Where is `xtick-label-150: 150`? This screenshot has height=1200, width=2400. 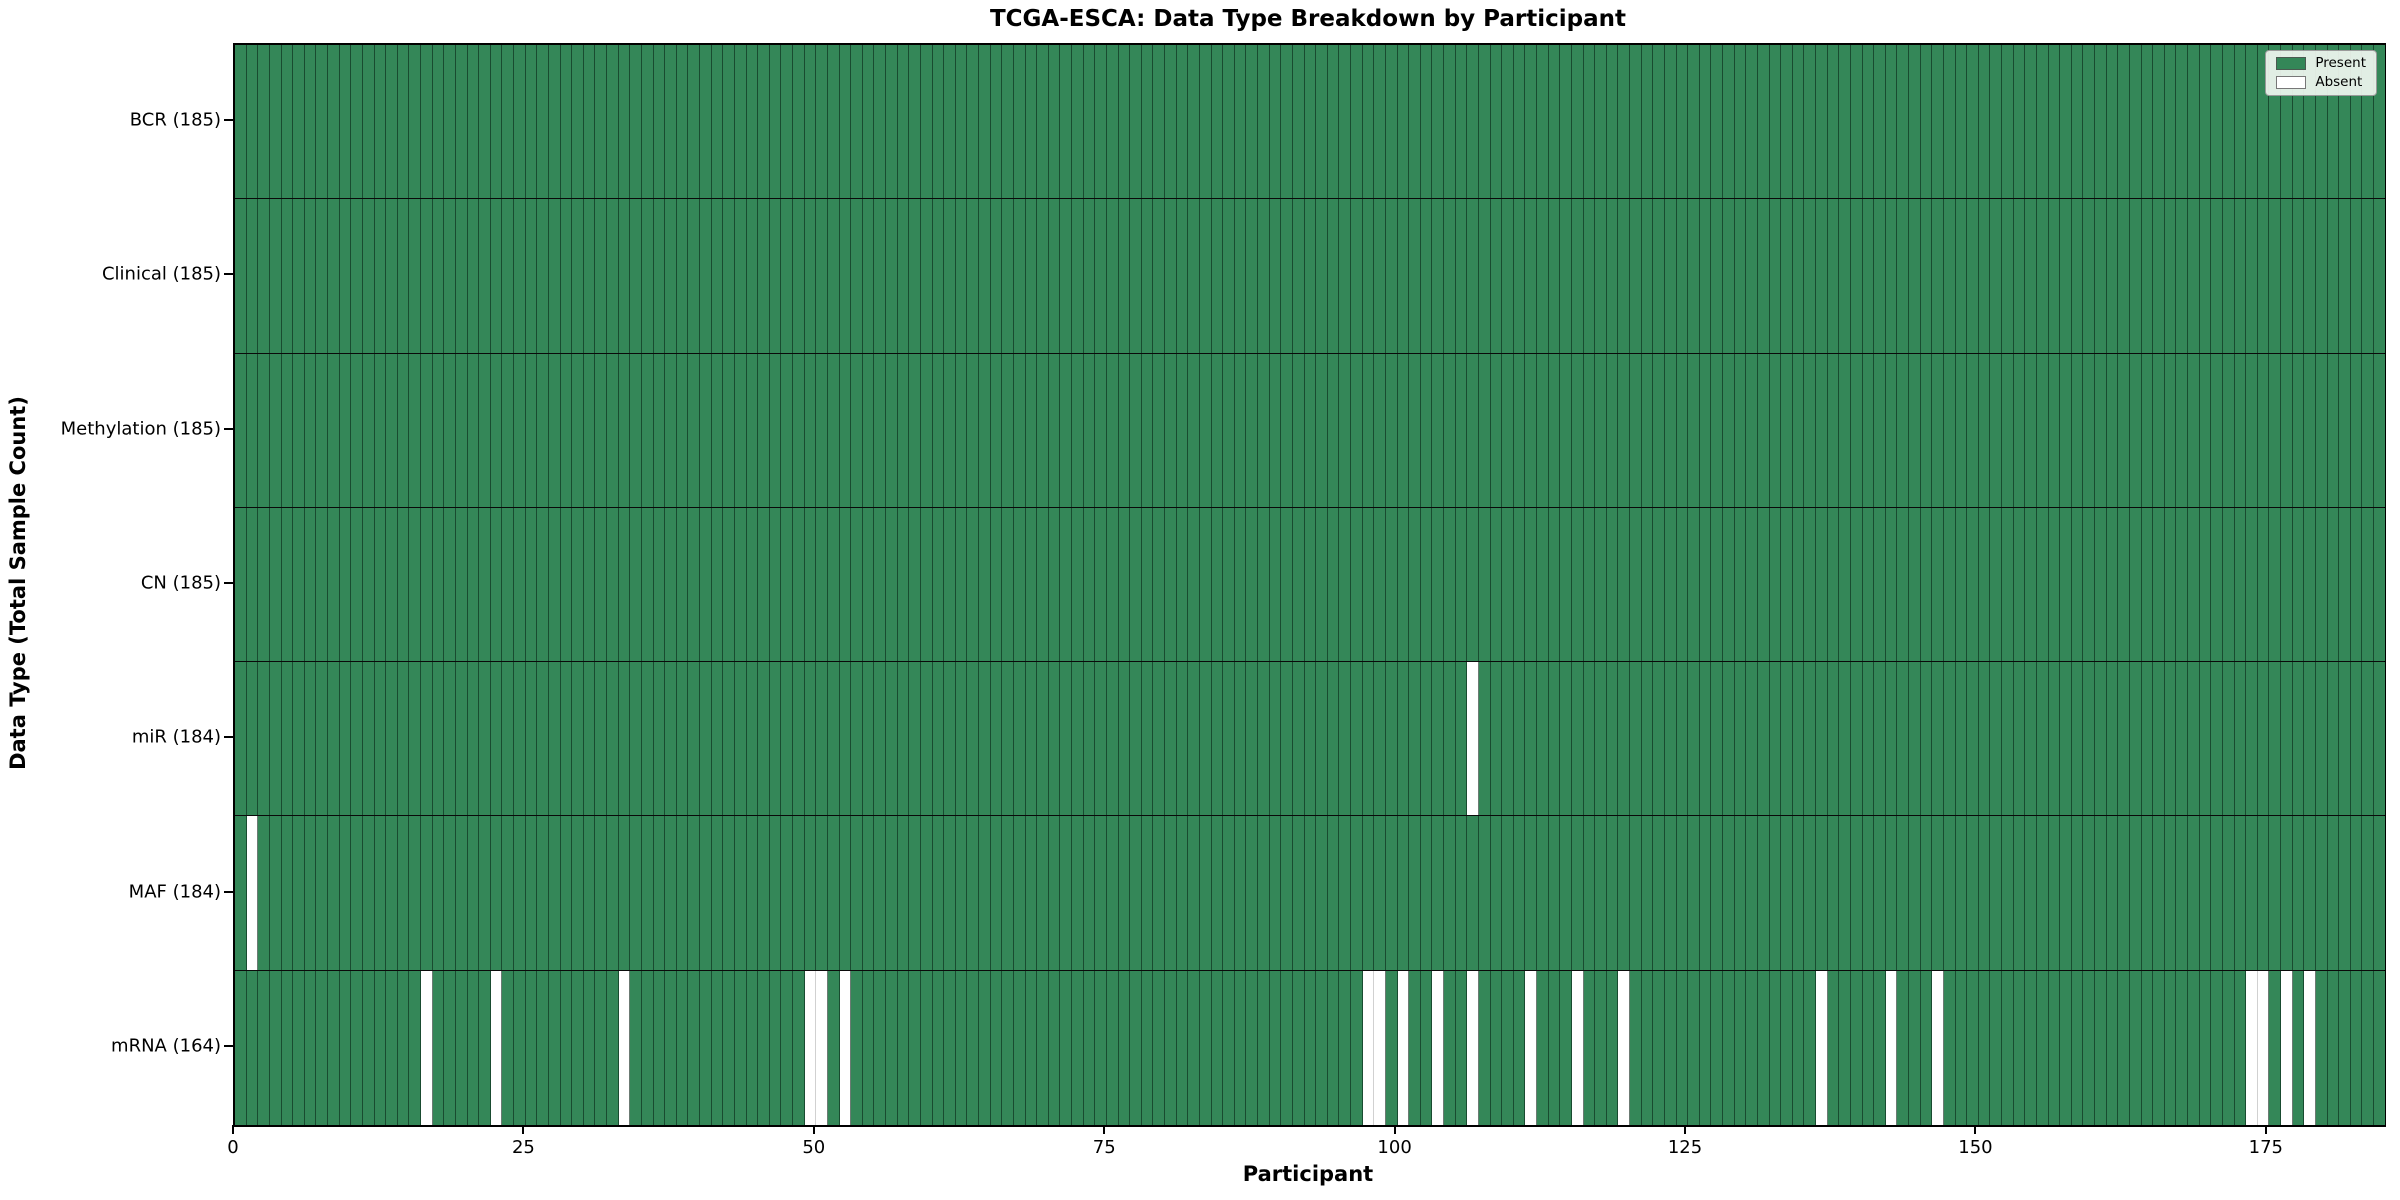 xtick-label-150: 150 is located at coordinates (1975, 1147).